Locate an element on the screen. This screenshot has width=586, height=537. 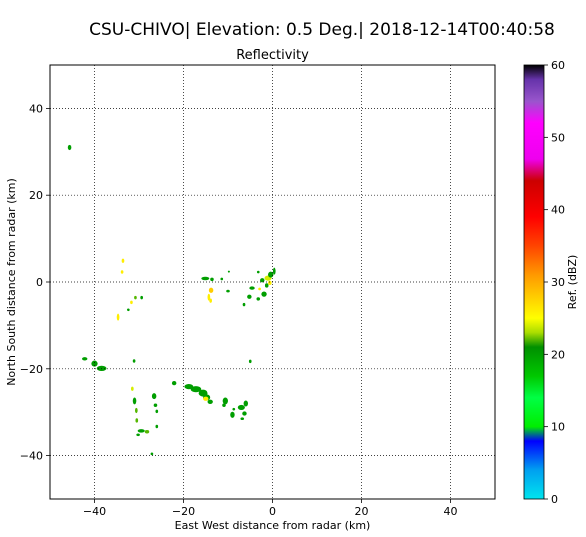
y-tick-label: 20 is located at coordinates (36, 195).